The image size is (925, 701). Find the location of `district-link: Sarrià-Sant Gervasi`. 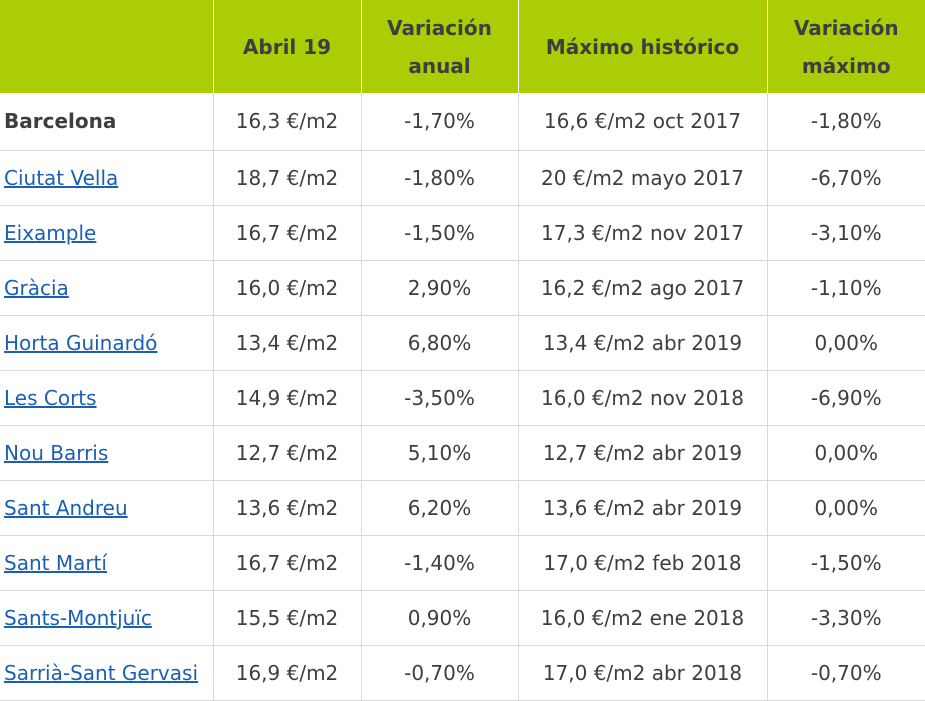

district-link: Sarrià-Sant Gervasi is located at coordinates (101, 672).